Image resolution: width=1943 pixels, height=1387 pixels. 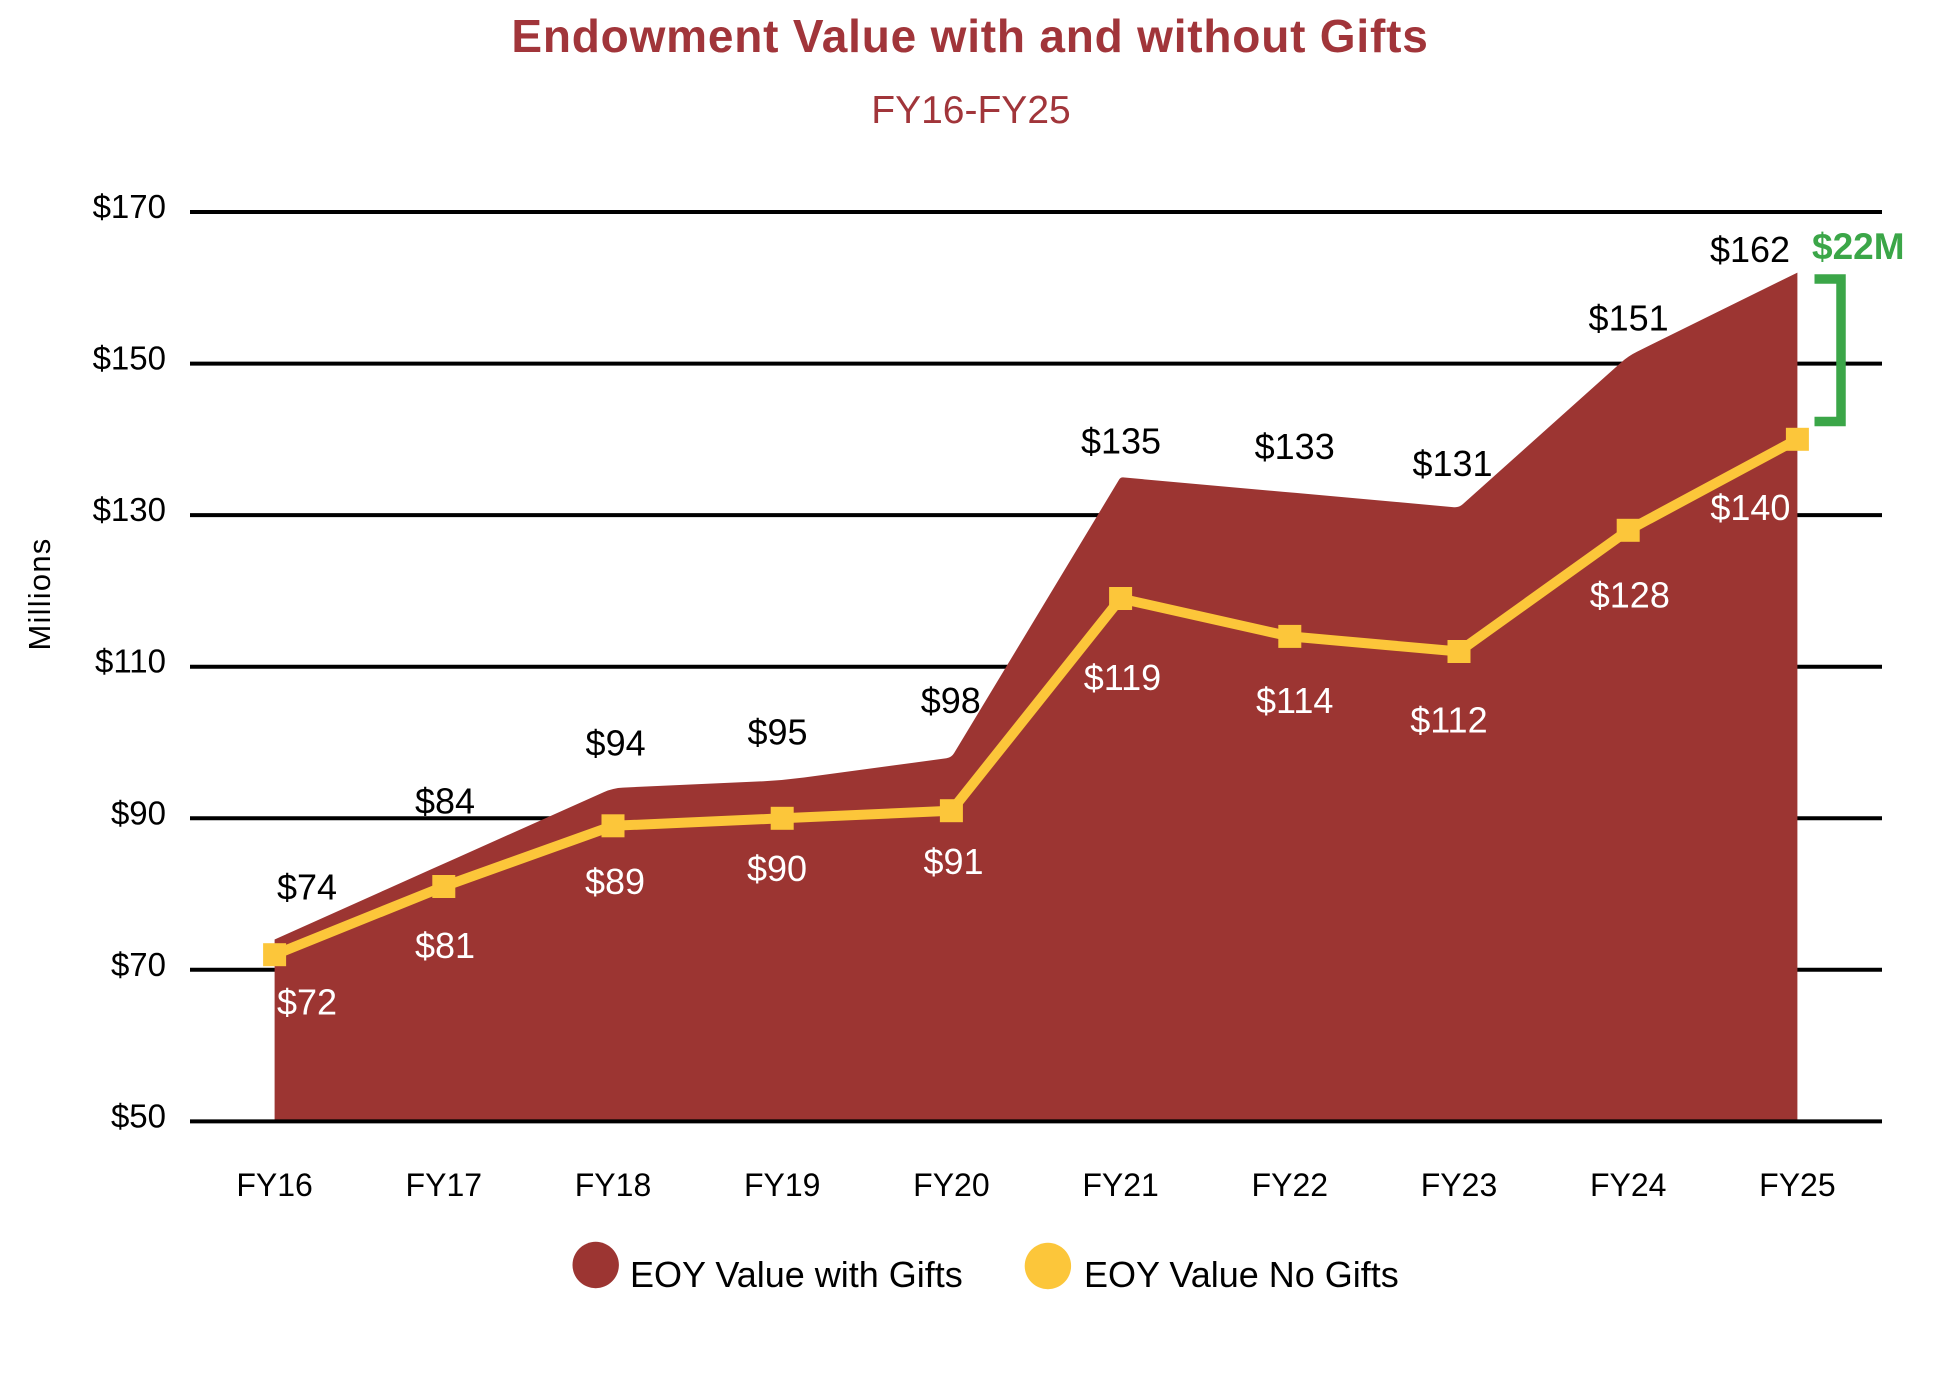 What do you see at coordinates (138, 1115) in the screenshot?
I see `svg-text: $50` at bounding box center [138, 1115].